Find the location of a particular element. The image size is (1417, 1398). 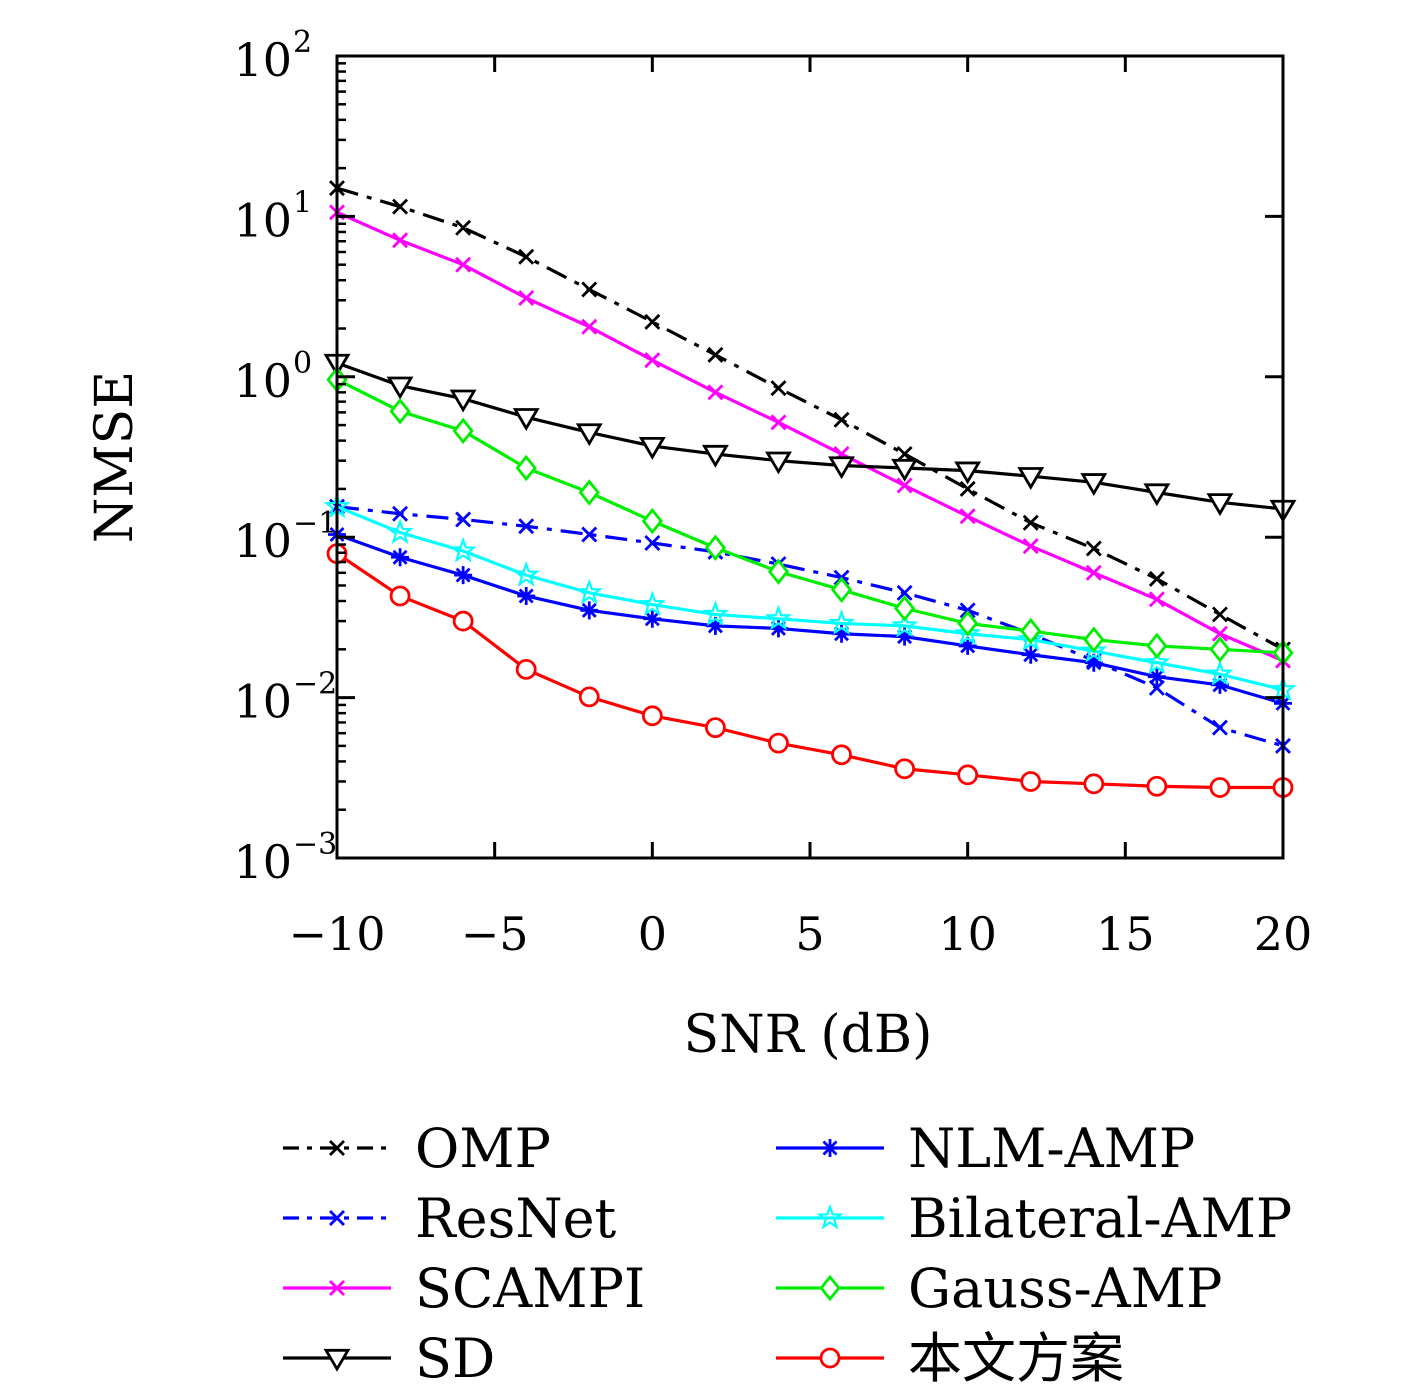

legend-label: Bilateral-AMP is located at coordinates (1100, 1218).